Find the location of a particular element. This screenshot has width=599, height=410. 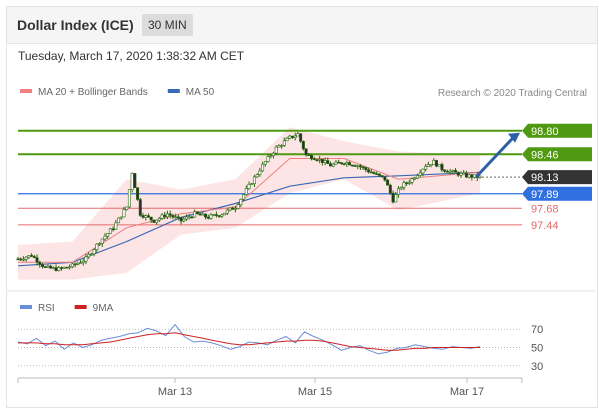

level-tag-label: 98.46 is located at coordinates (545, 155).